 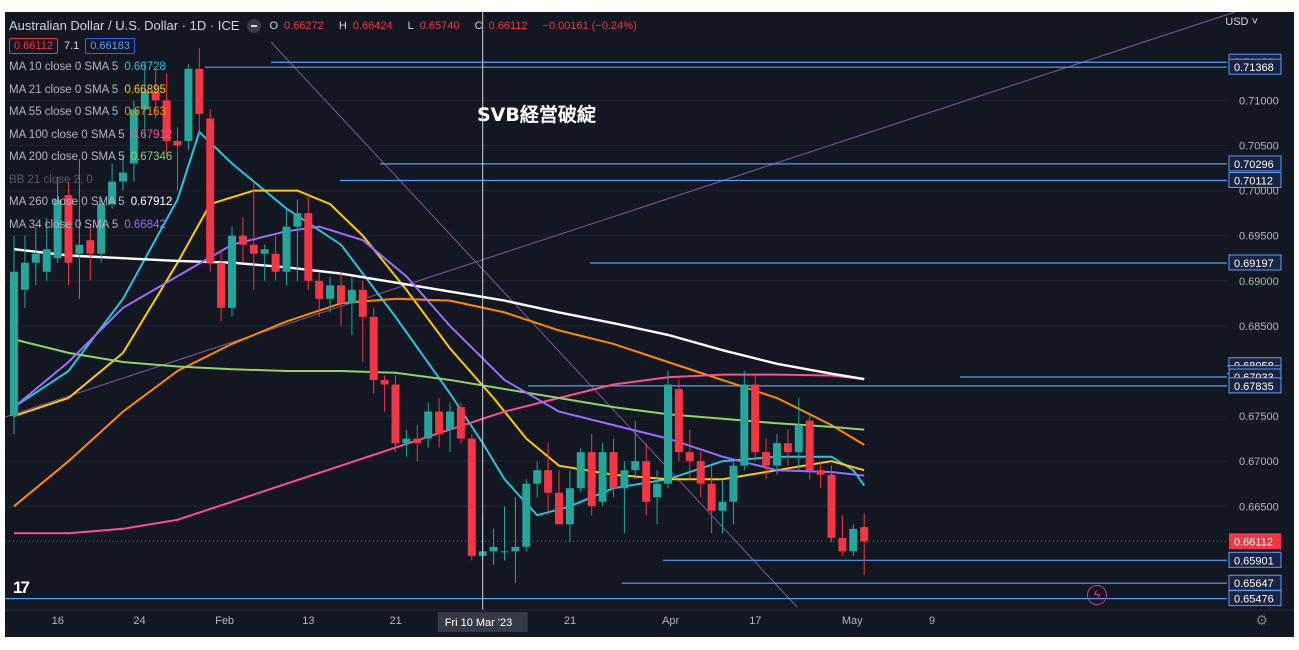 I want to click on low-key: L, so click(x=410, y=25).